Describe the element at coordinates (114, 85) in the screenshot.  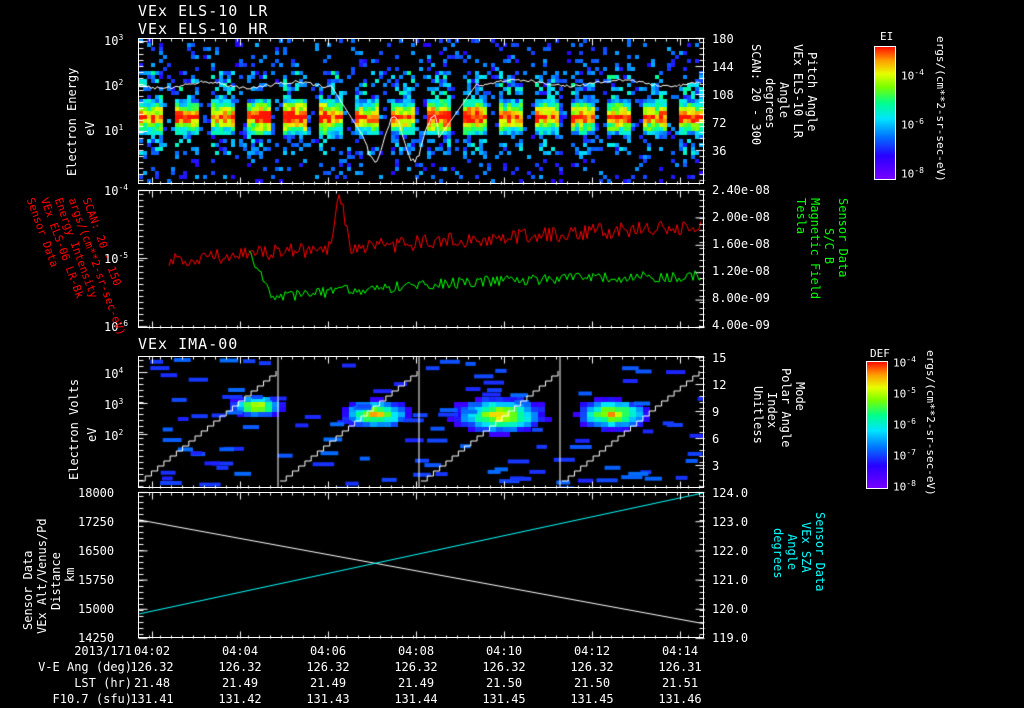
I see `panel1-left-tick-1: 10²` at that location.